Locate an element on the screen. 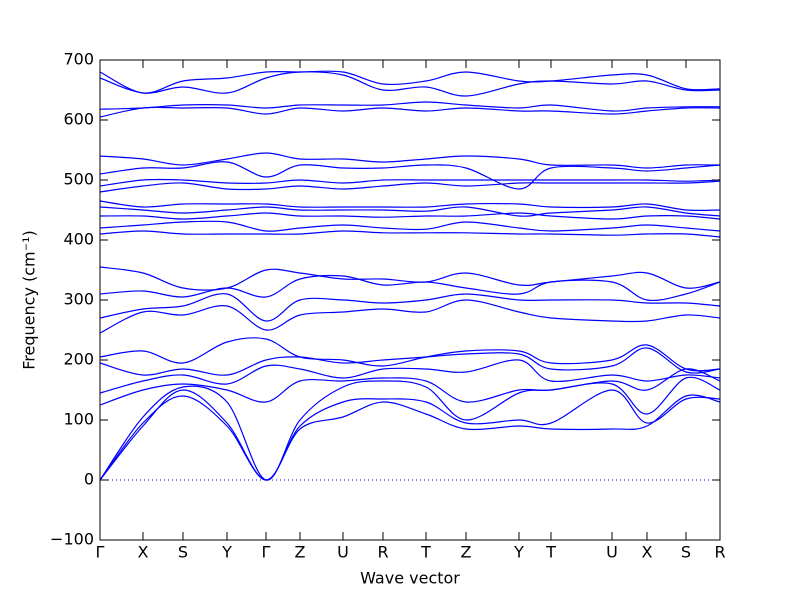  y-axis-label: Frequency (cm⁻¹) is located at coordinates (29, 299).